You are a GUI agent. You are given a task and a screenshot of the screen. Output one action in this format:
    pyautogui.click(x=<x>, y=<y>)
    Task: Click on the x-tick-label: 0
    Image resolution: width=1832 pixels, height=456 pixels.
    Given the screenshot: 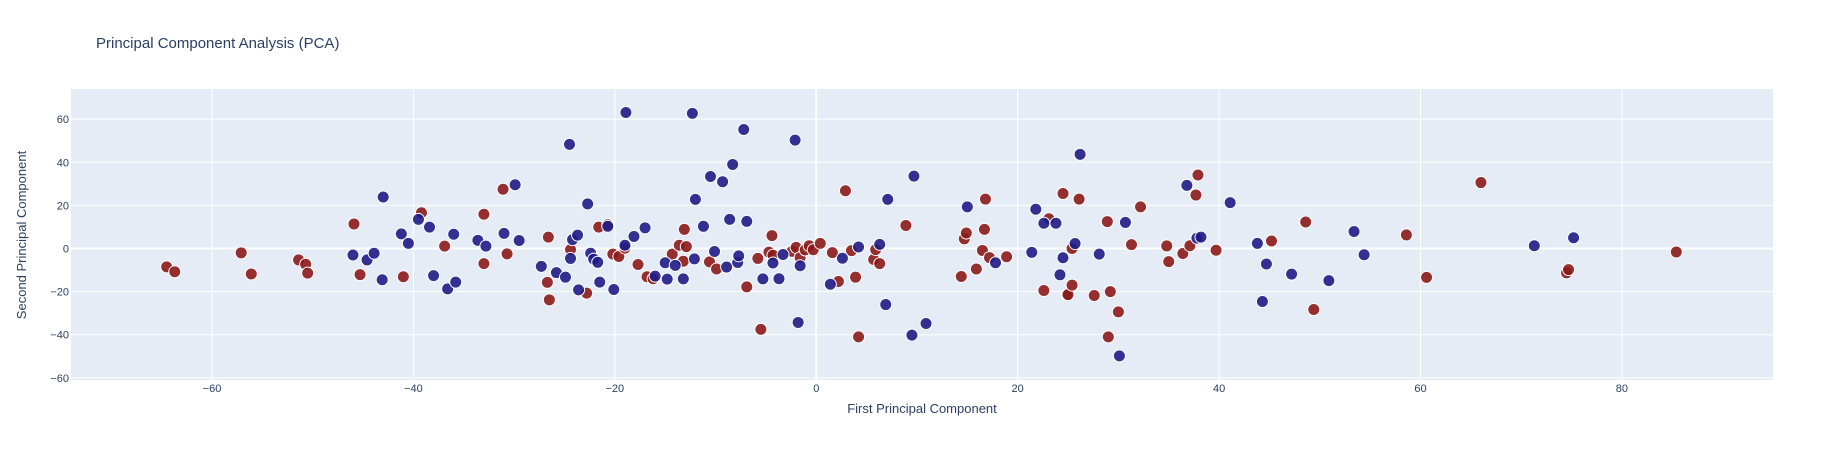 What is the action you would take?
    pyautogui.click(x=816, y=389)
    